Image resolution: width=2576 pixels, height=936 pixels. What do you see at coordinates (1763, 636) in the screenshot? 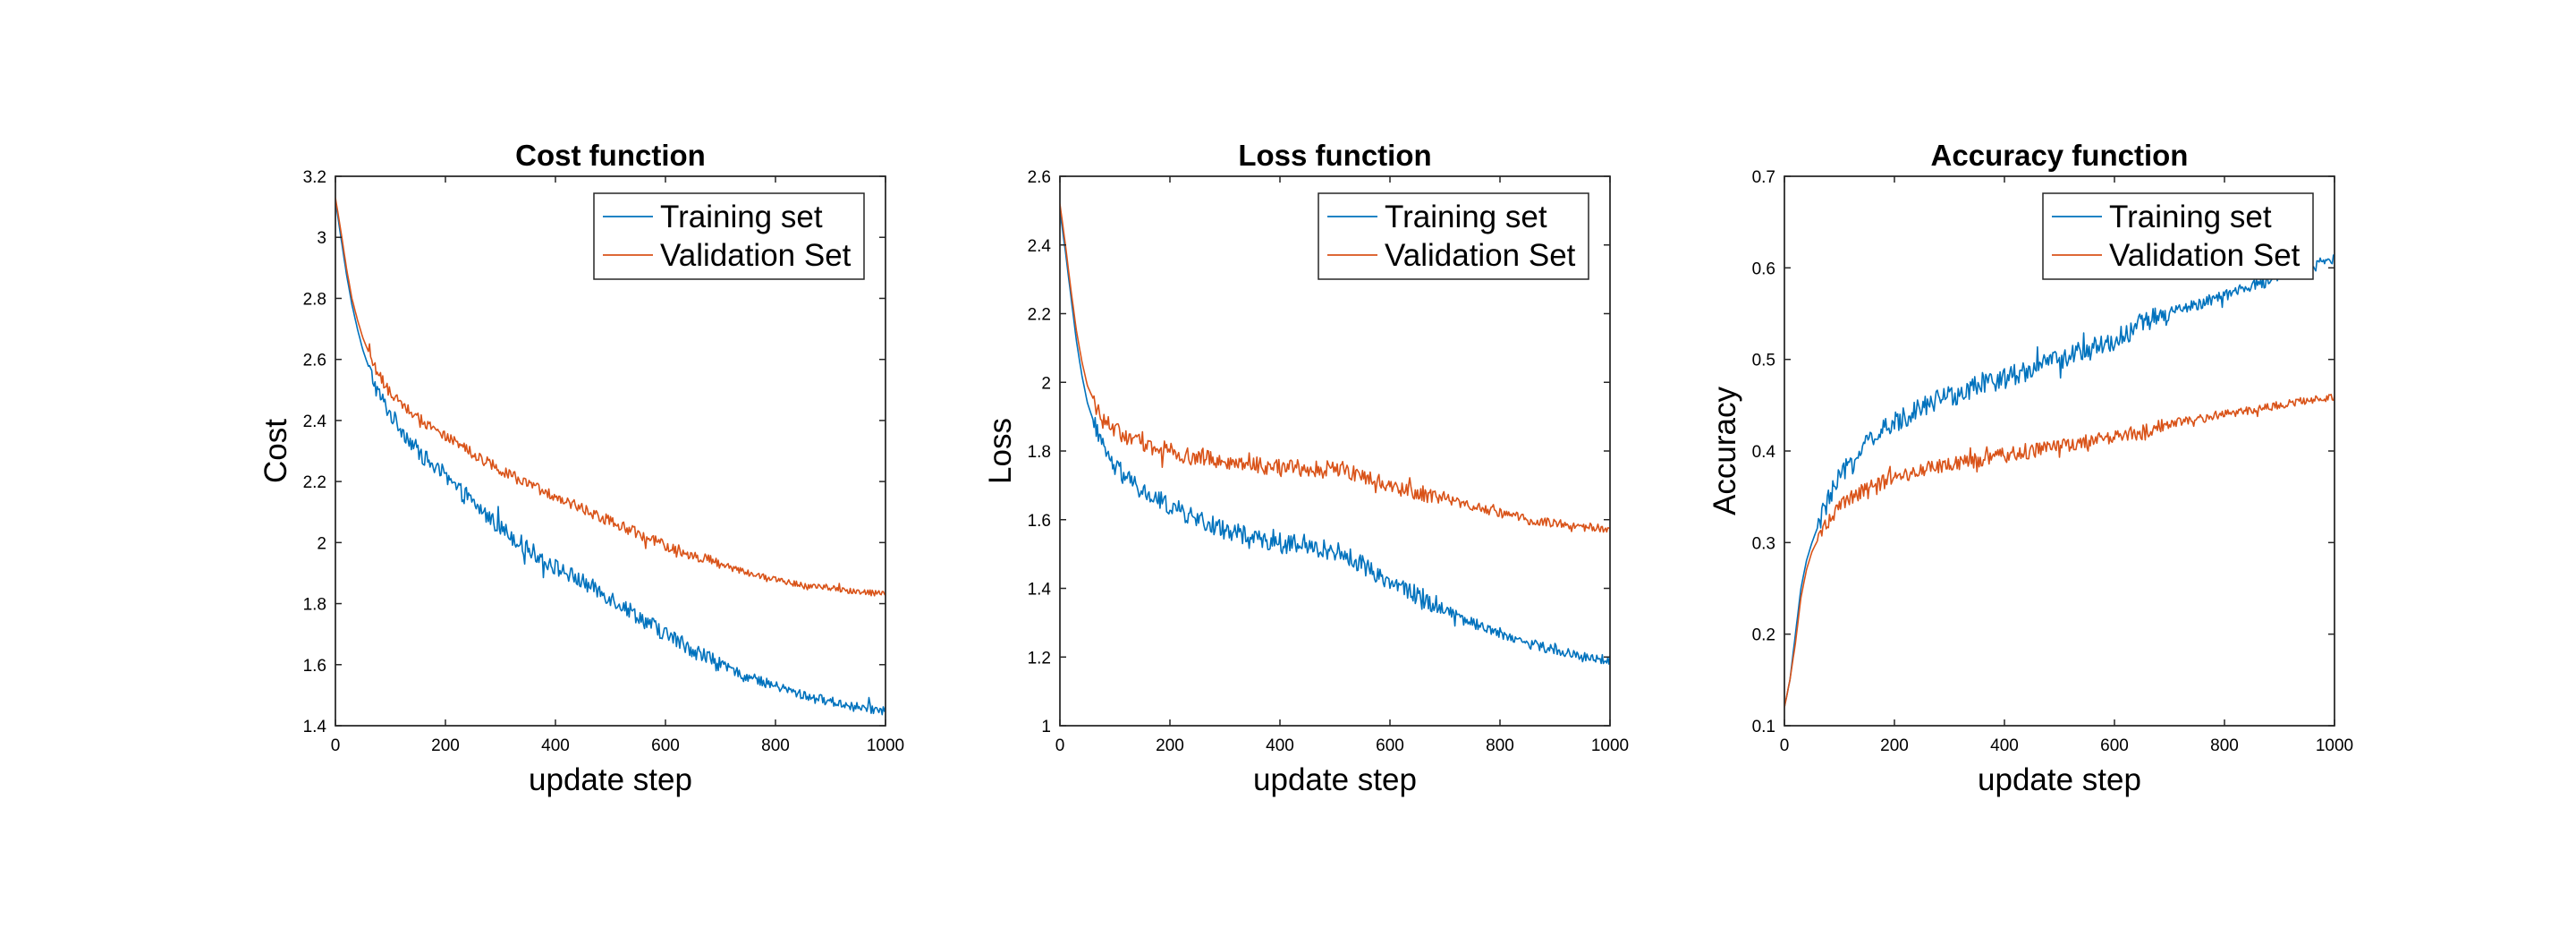
I see `y-tick-label: 0.2` at bounding box center [1763, 636].